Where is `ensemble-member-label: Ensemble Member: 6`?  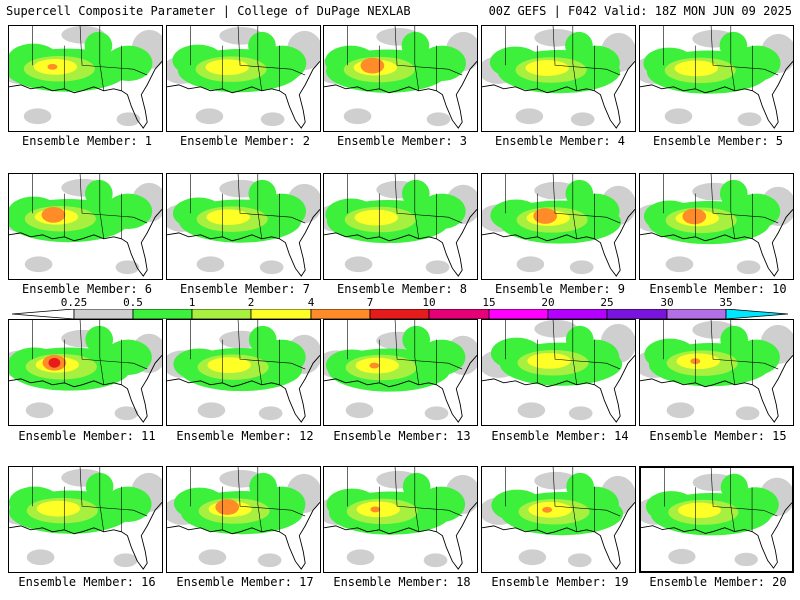 ensemble-member-label: Ensemble Member: 6 is located at coordinates (87, 289).